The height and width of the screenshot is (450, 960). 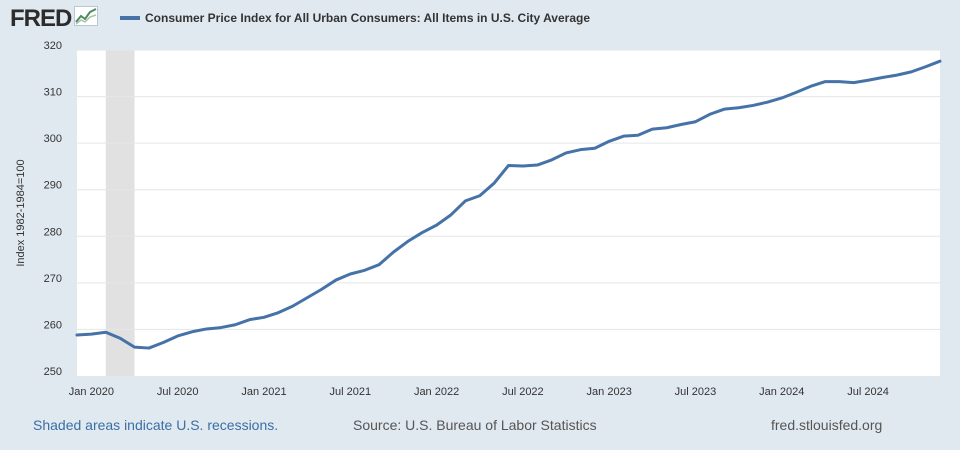 What do you see at coordinates (178, 392) in the screenshot?
I see `x-tick-label: Jul 2020` at bounding box center [178, 392].